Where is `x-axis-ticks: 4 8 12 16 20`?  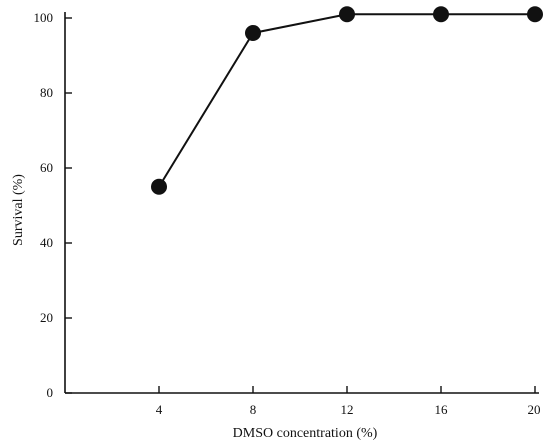
x-axis-ticks: 4 8 12 16 20 is located at coordinates (348, 401).